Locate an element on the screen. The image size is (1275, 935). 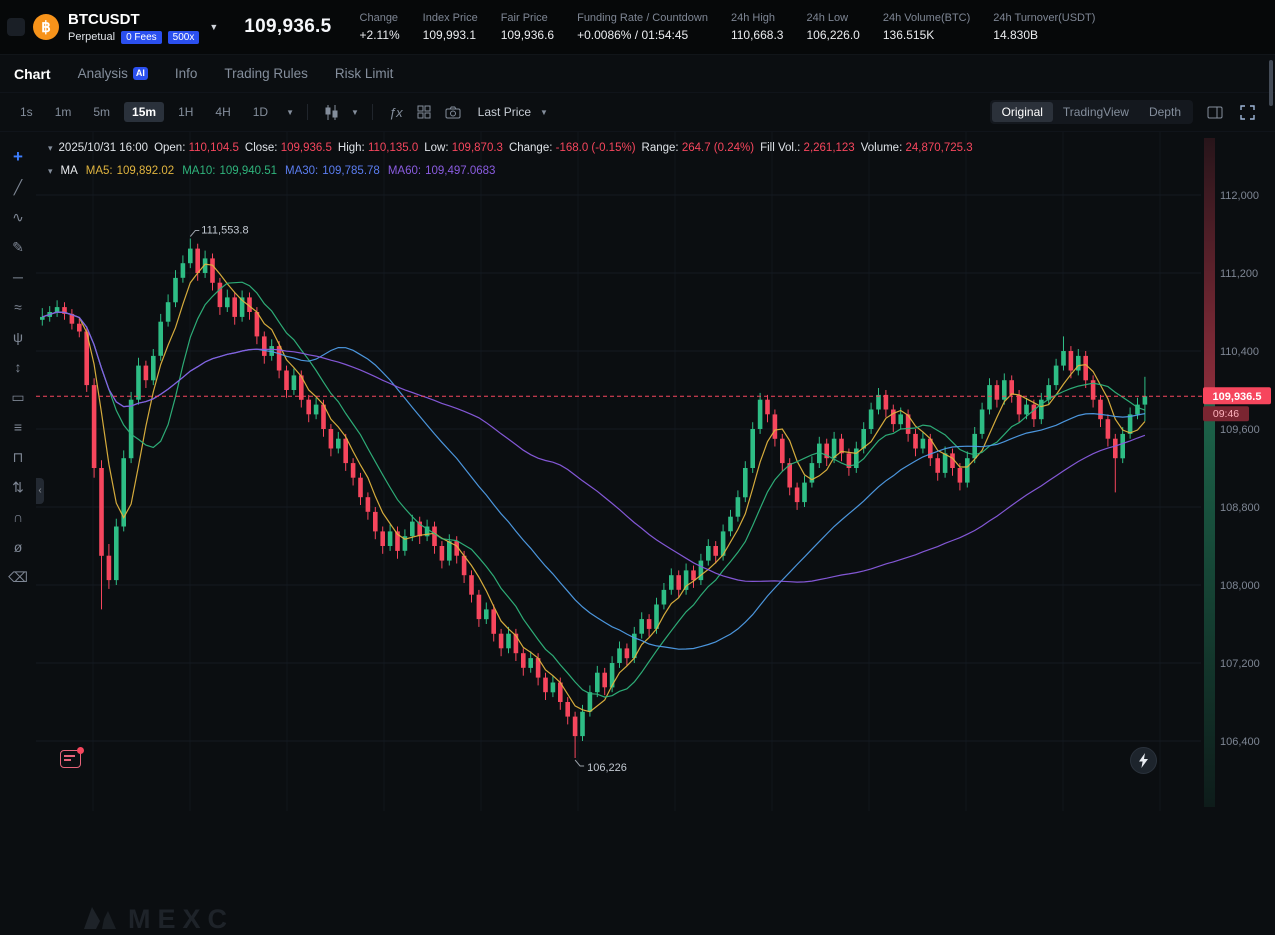
indicators-fx-icon: ƒx is located at coordinates (396, 112).